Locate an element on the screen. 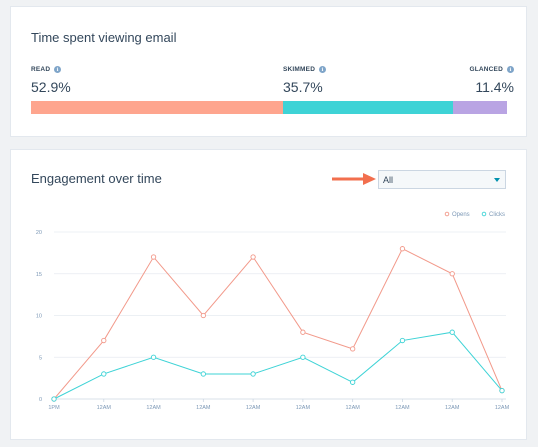  glanced-label: GLANCED i is located at coordinates (491, 69).